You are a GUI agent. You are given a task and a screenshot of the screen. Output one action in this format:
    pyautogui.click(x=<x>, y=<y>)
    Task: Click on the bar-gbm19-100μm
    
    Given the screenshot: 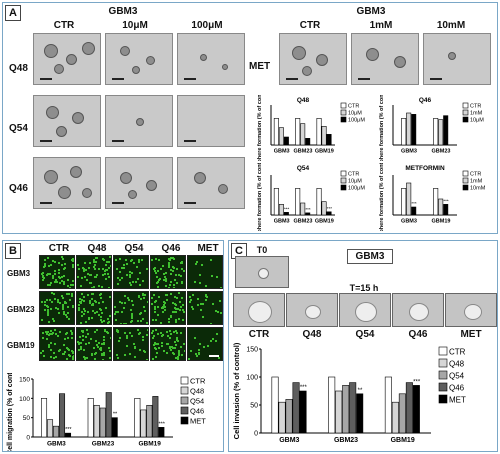 What is the action you would take?
    pyautogui.click(x=329, y=213)
    